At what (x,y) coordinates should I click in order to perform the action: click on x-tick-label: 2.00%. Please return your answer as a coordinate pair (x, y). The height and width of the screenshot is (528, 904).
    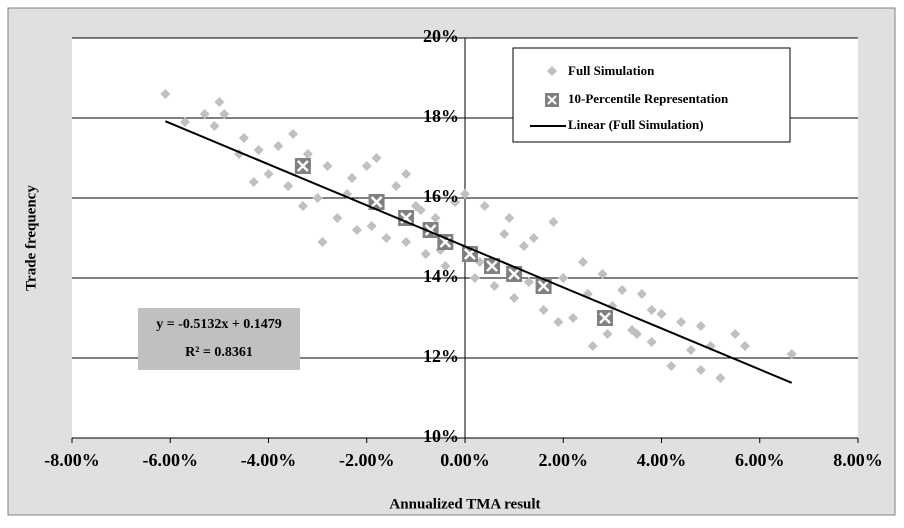
    Looking at the image, I should click on (564, 460).